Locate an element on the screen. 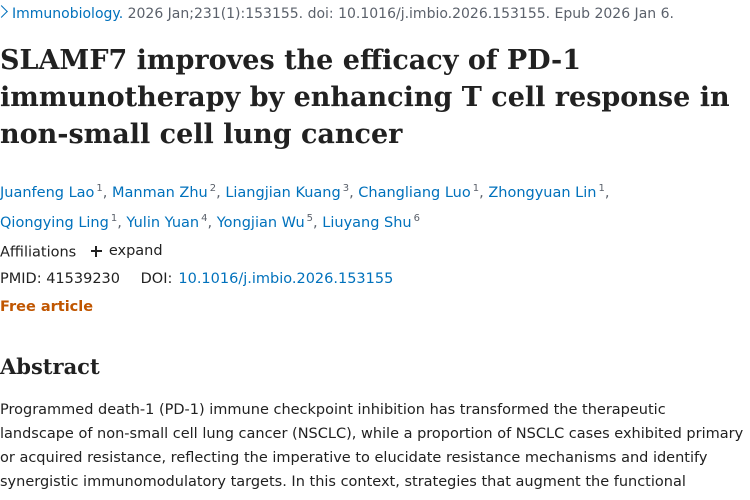 The image size is (750, 500). affiliations-row: Affiliations expand is located at coordinates (81, 252).